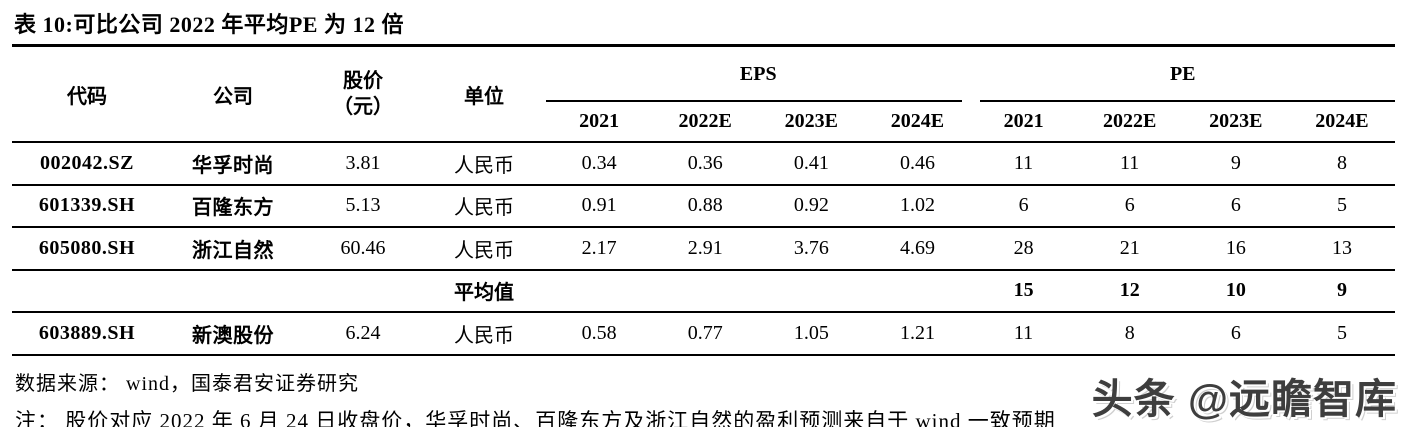  What do you see at coordinates (1235, 122) in the screenshot?
I see `header-pe-year: 2023E` at bounding box center [1235, 122].